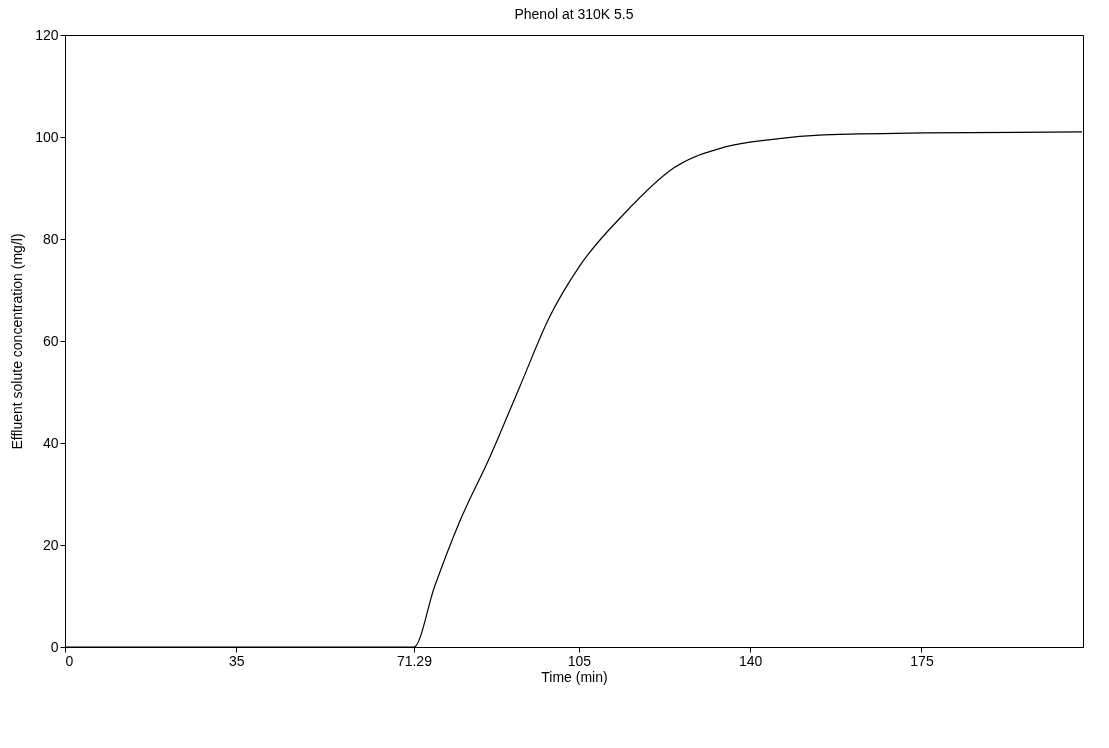 This screenshot has height=748, width=1109. Describe the element at coordinates (574, 14) in the screenshot. I see `chart-title: Phenol at 310K 5.5` at that location.